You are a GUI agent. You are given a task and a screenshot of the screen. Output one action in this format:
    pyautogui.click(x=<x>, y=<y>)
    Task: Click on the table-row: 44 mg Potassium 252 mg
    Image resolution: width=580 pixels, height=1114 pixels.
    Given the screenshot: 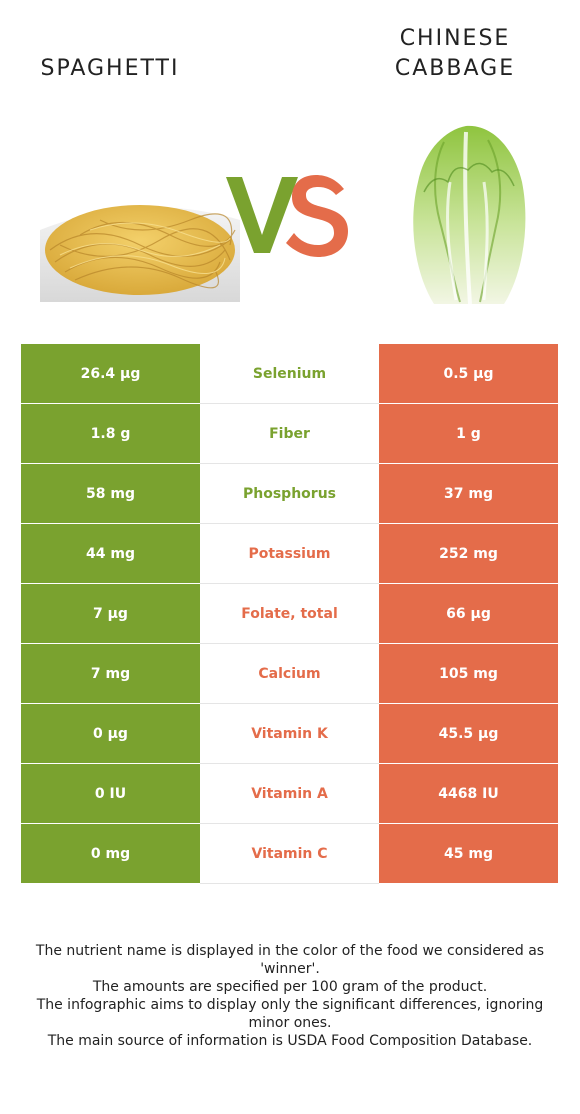 What is the action you would take?
    pyautogui.click(x=289, y=554)
    